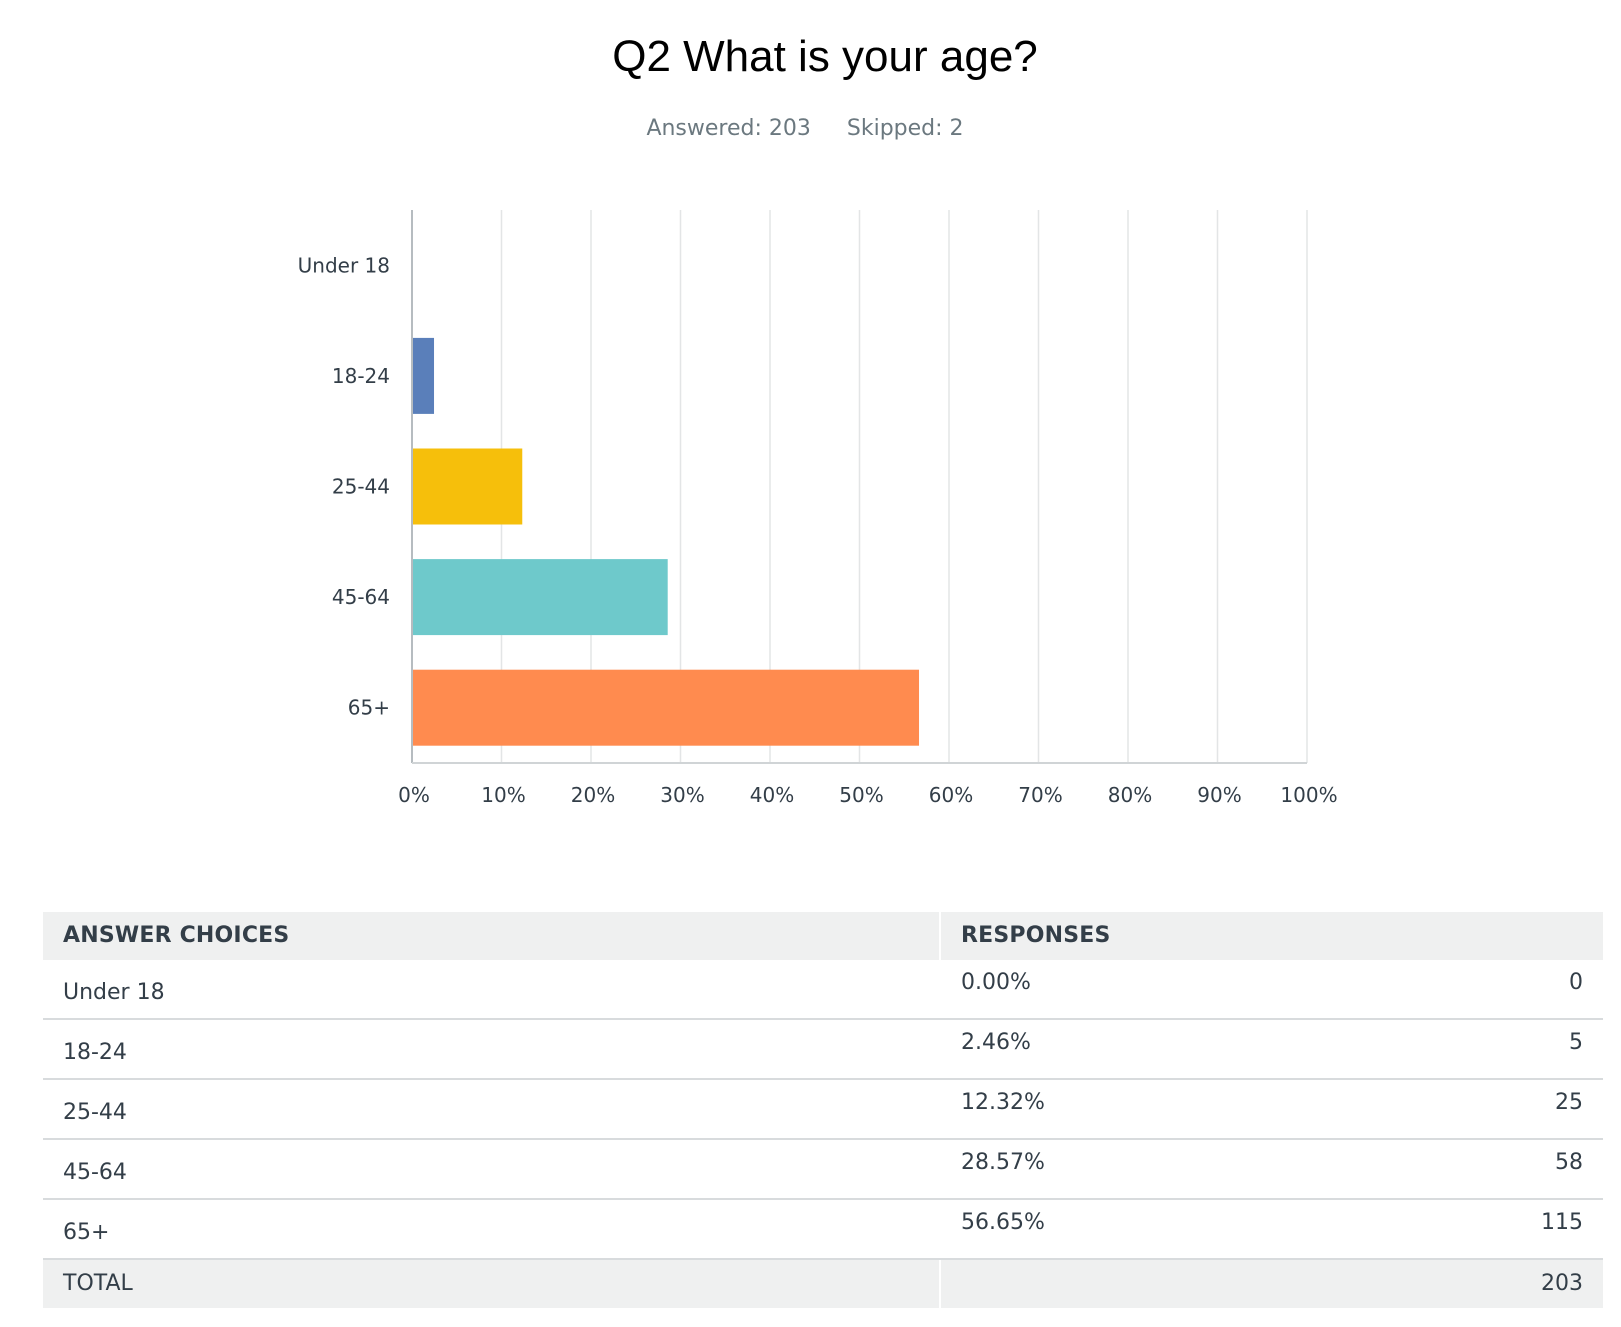 The height and width of the screenshot is (1327, 1621). What do you see at coordinates (682, 795) in the screenshot?
I see `x-tick-label: 30%` at bounding box center [682, 795].